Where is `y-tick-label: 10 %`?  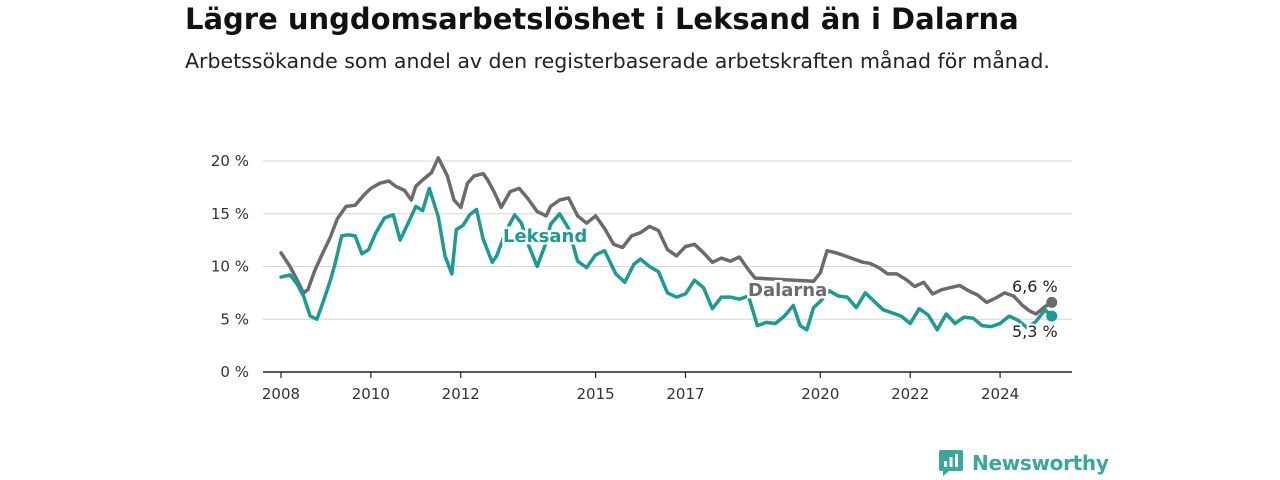 y-tick-label: 10 % is located at coordinates (230, 267).